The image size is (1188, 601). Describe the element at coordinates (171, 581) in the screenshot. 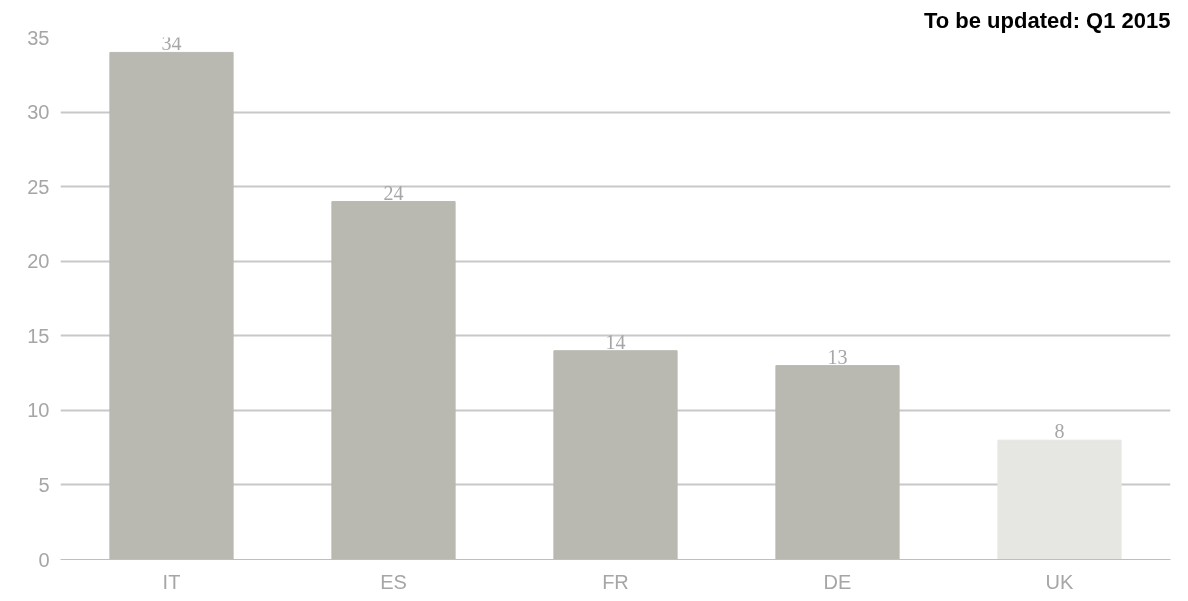

I see `x-tick-label: IT` at that location.